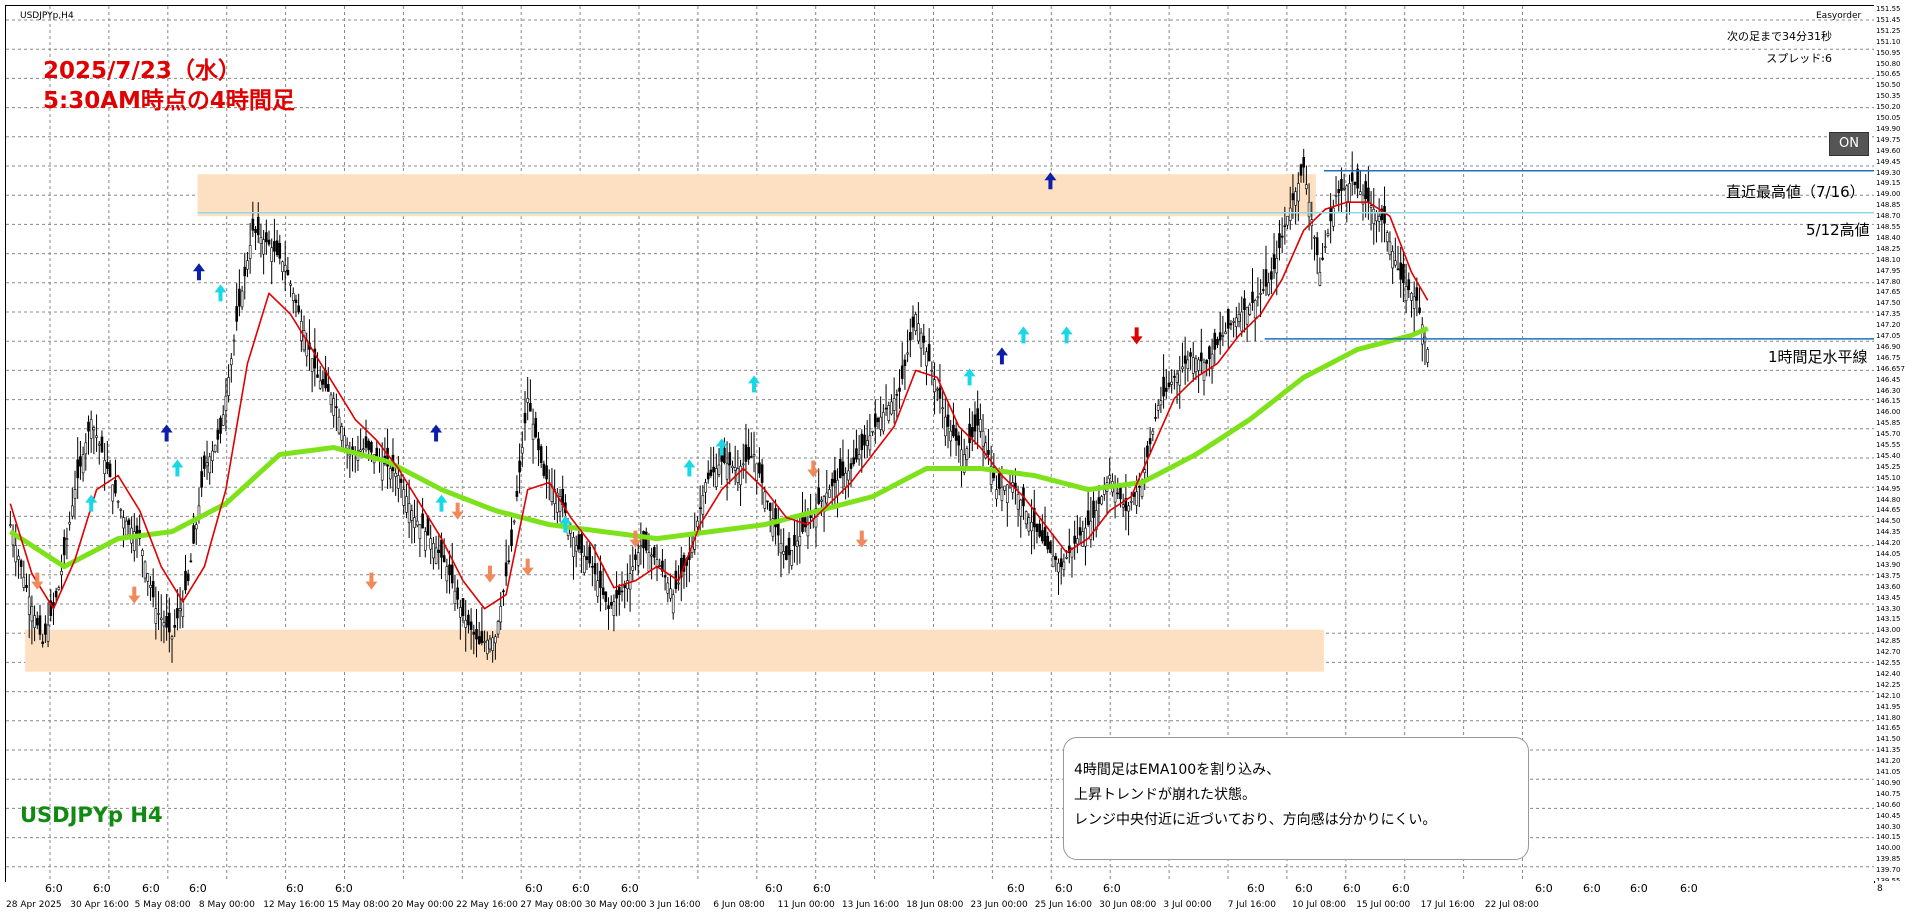  Describe the element at coordinates (739, 905) in the screenshot. I see `date-tick-label: 6 Jun 08:00` at that location.